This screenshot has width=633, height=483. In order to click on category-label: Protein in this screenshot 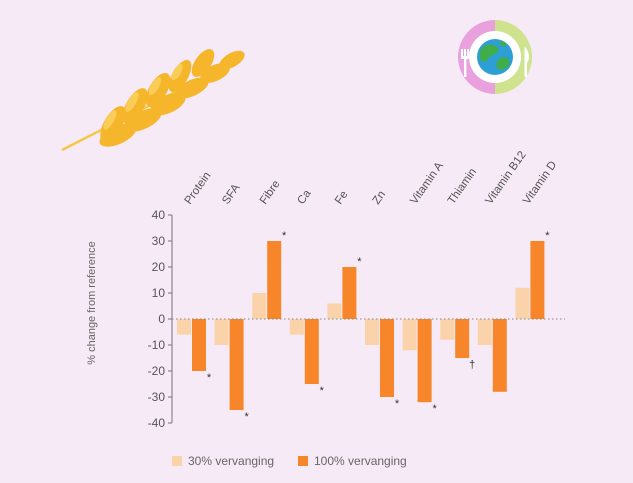, I will do `click(198, 188)`.